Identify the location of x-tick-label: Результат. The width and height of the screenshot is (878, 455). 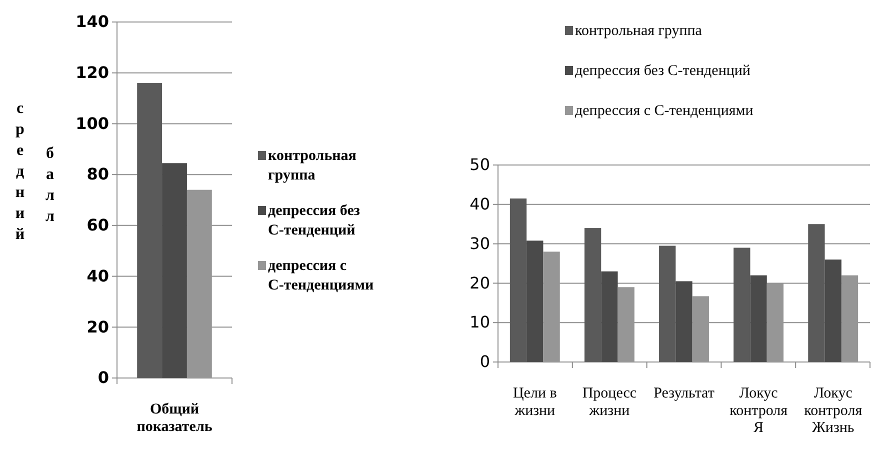
(684, 394).